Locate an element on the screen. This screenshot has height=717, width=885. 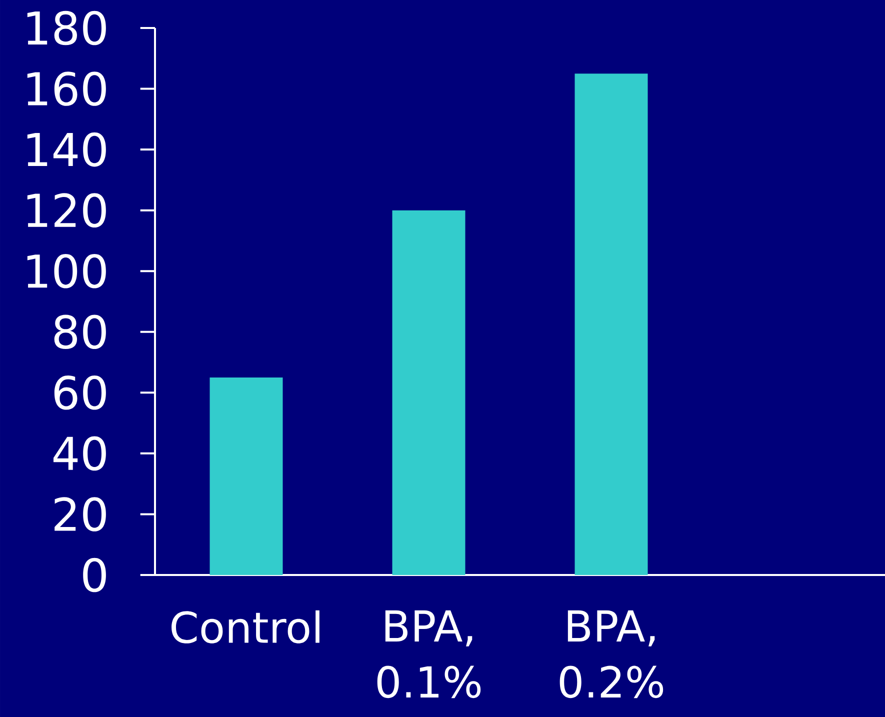
y-tick-label: 100 is located at coordinates (66, 271).